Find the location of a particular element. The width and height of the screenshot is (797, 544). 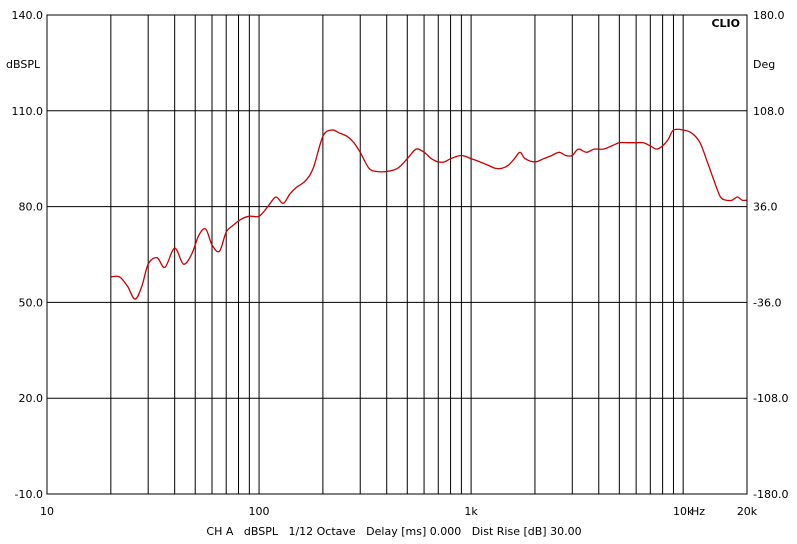

right-axis-ticks: 180.0 108.0 36.0 -36.0 -108.0 -180.0 is located at coordinates (770, 255).